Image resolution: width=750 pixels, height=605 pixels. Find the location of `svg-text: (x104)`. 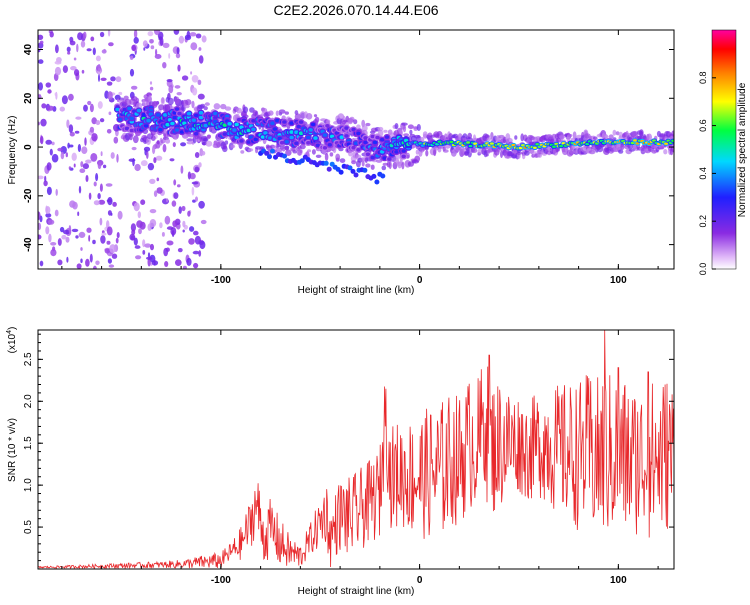

svg-text: (x104) is located at coordinates (12, 340).